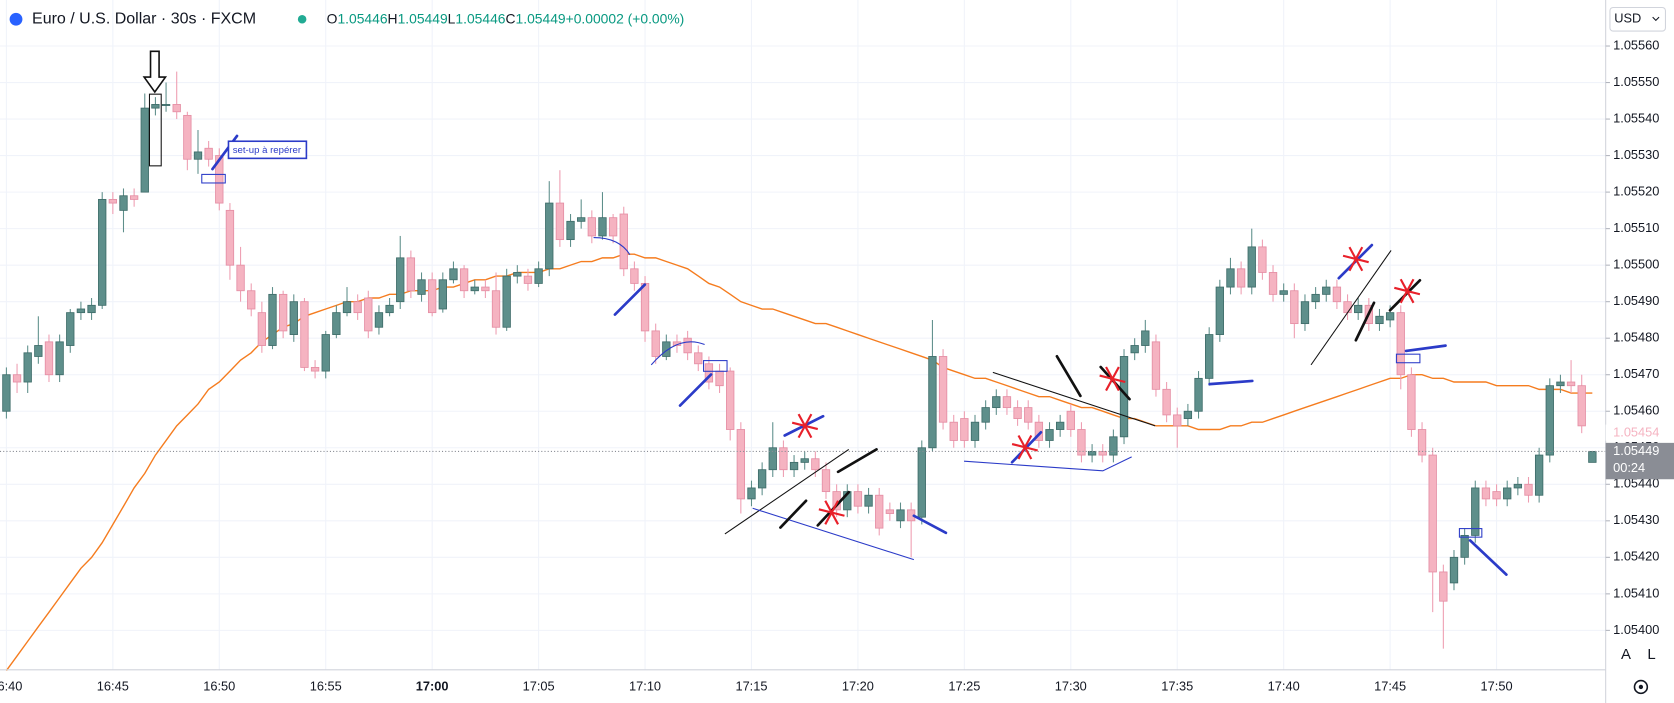  Describe the element at coordinates (1390, 685) in the screenshot. I see `x-tick-label: 17:45` at that location.